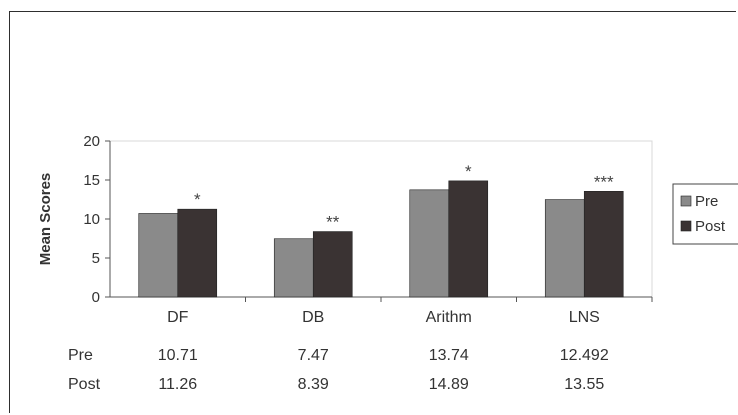  I want to click on legend-swatch-post, so click(686, 226).